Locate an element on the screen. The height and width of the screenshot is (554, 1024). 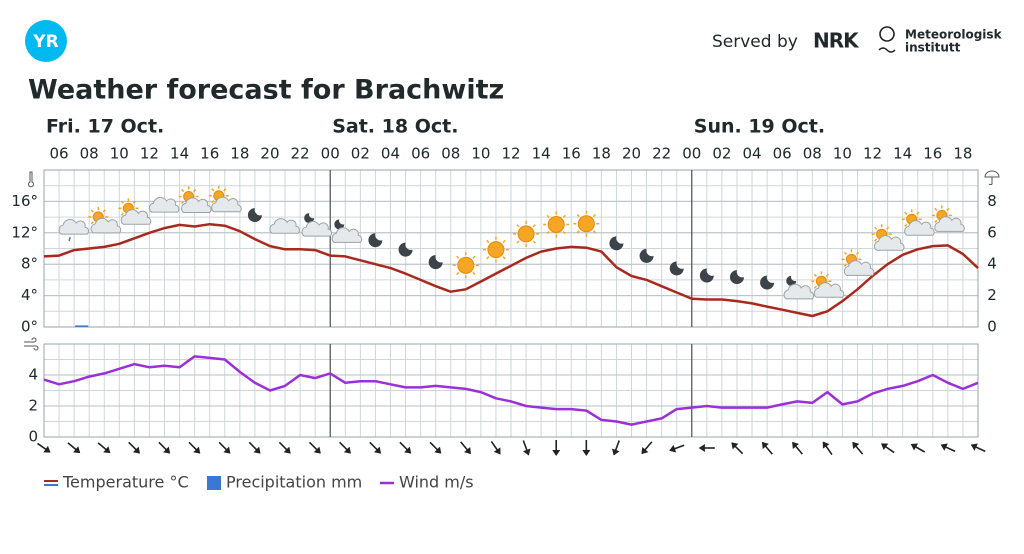
y-tick-label: 16° is located at coordinates (24, 201).